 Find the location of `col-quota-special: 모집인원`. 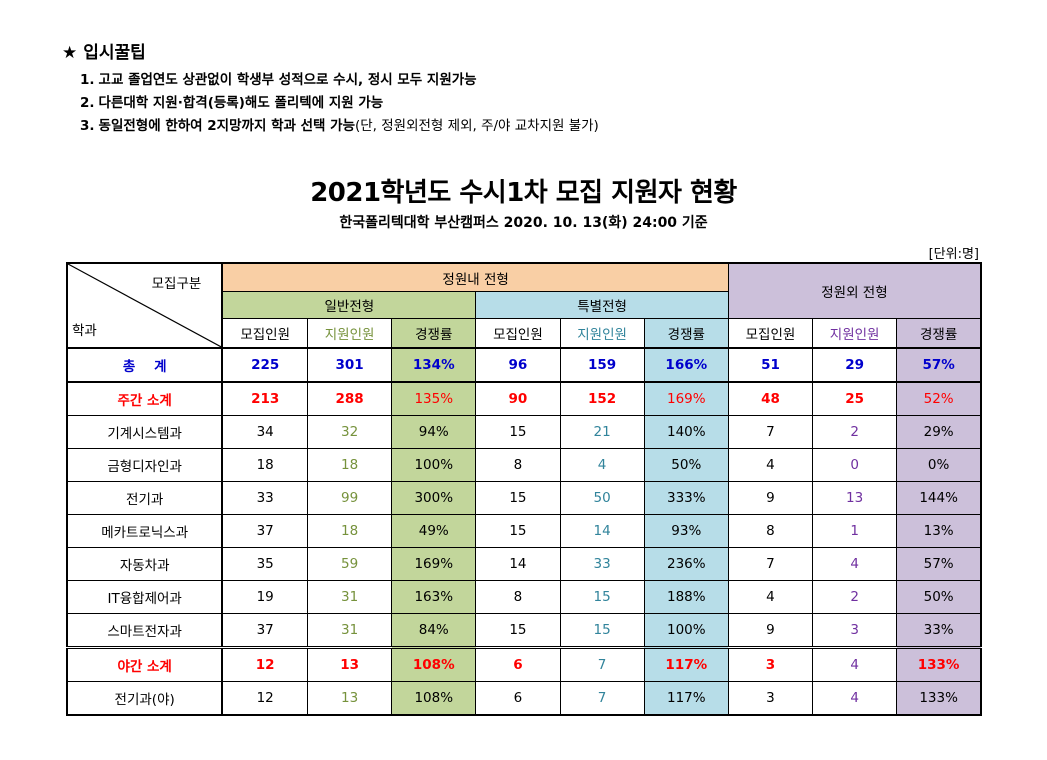

col-quota-special: 모집인원 is located at coordinates (518, 333).